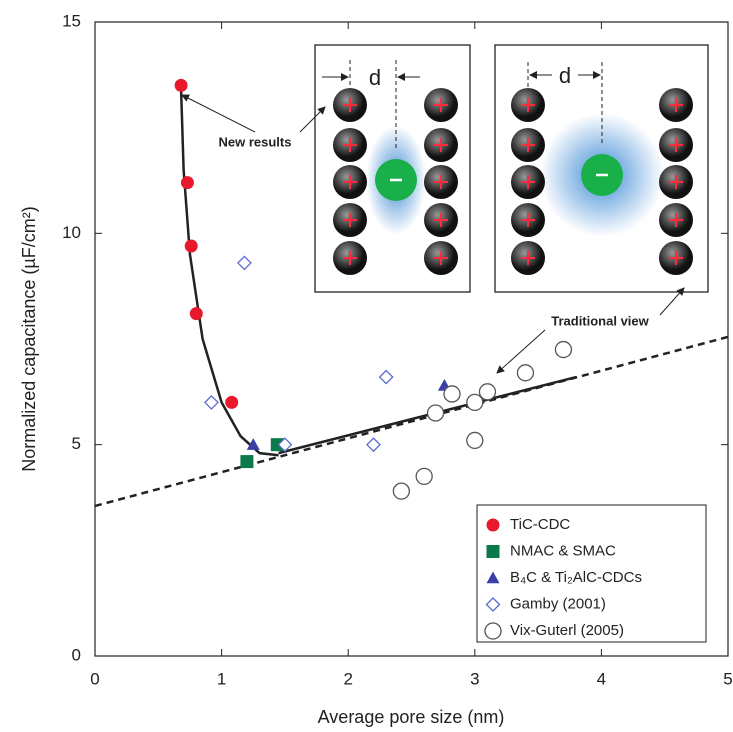  What do you see at coordinates (411, 717) in the screenshot?
I see `x-axis-label: Average pore size (nm)` at bounding box center [411, 717].